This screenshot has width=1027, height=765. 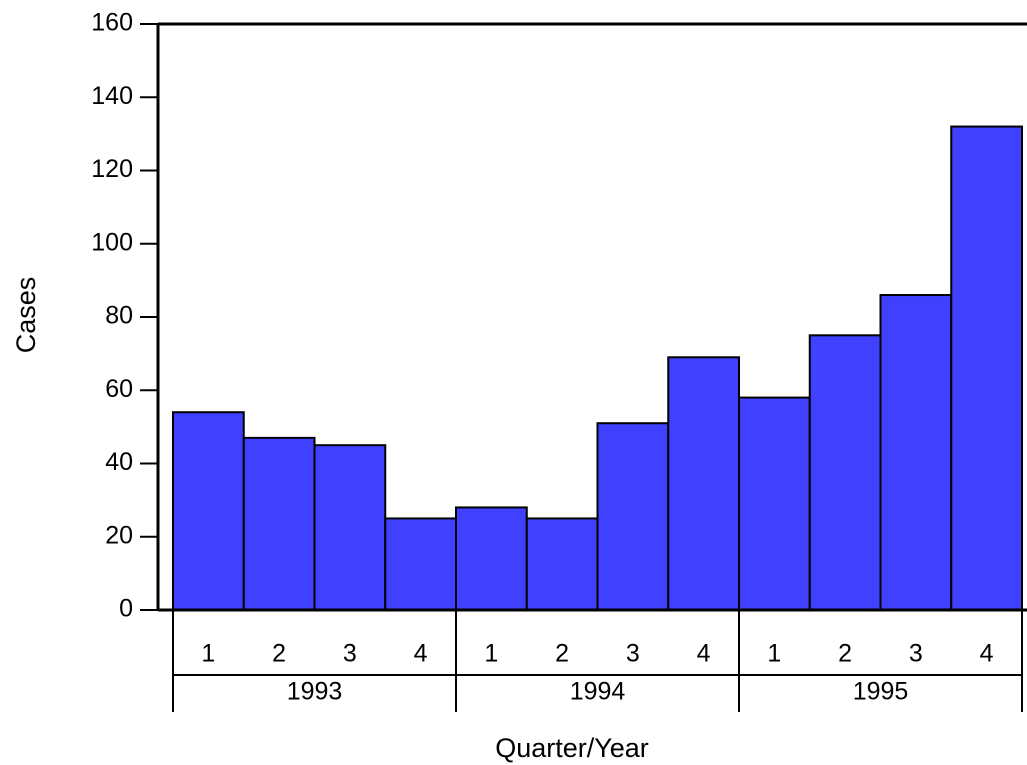 What do you see at coordinates (315, 692) in the screenshot?
I see `group-label: 1993` at bounding box center [315, 692].